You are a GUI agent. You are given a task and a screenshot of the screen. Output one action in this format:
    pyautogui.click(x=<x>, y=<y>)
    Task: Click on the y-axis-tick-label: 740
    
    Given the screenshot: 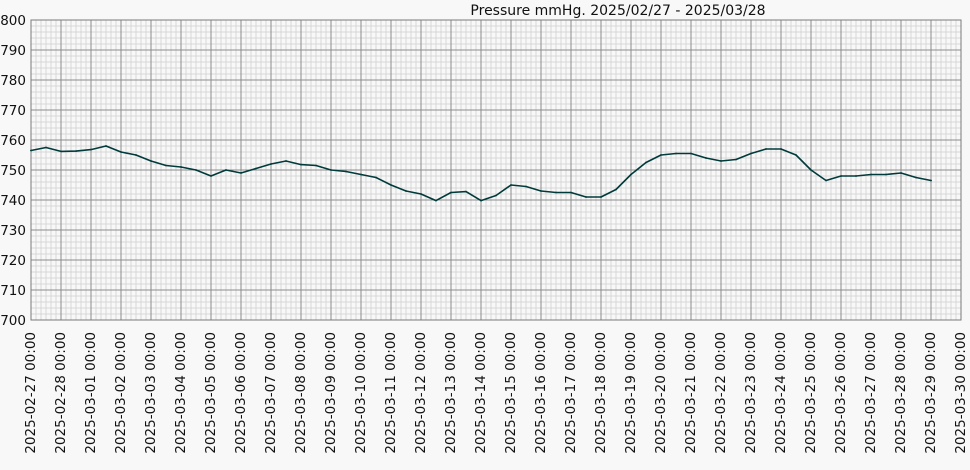 What is the action you would take?
    pyautogui.click(x=13, y=201)
    